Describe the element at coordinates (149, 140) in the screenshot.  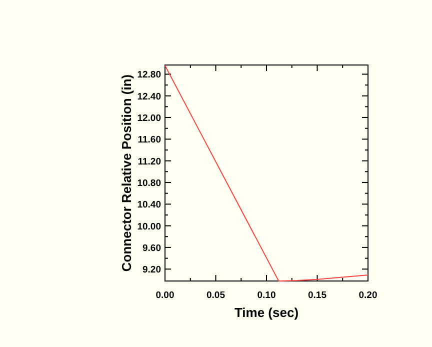
I see `y-tick-label: 11.60` at that location.